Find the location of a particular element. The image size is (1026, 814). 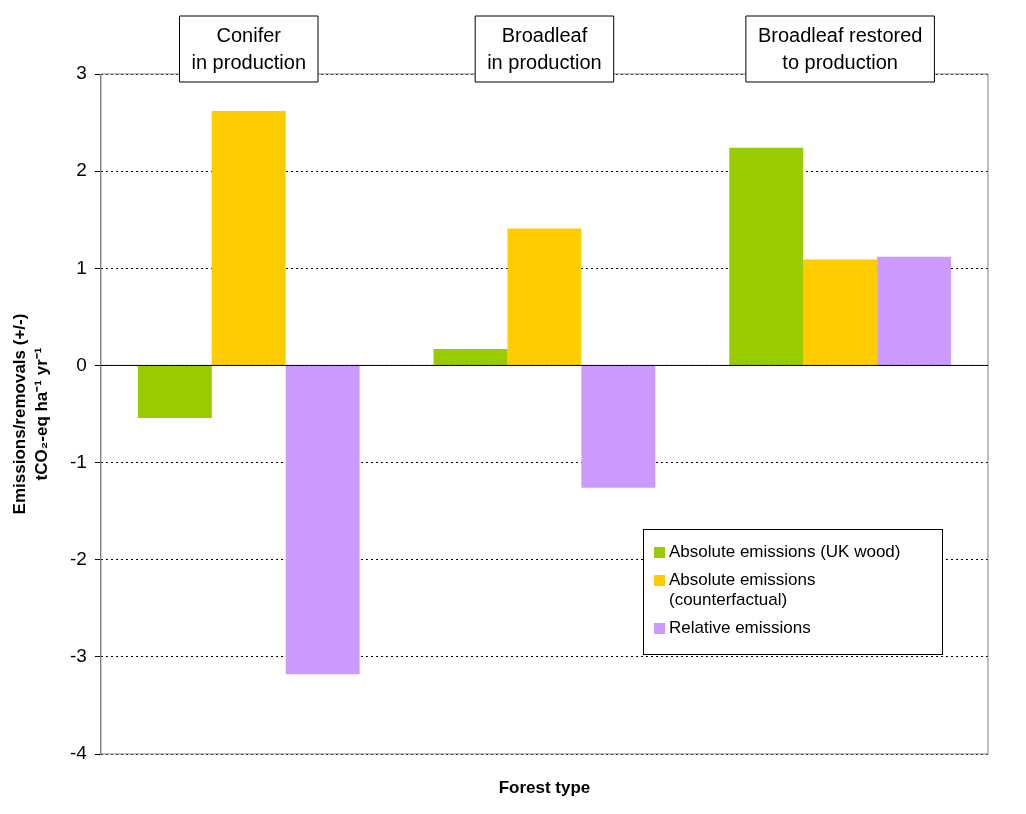

x-tick-label: Broadleaf restored to production is located at coordinates (840, 48).